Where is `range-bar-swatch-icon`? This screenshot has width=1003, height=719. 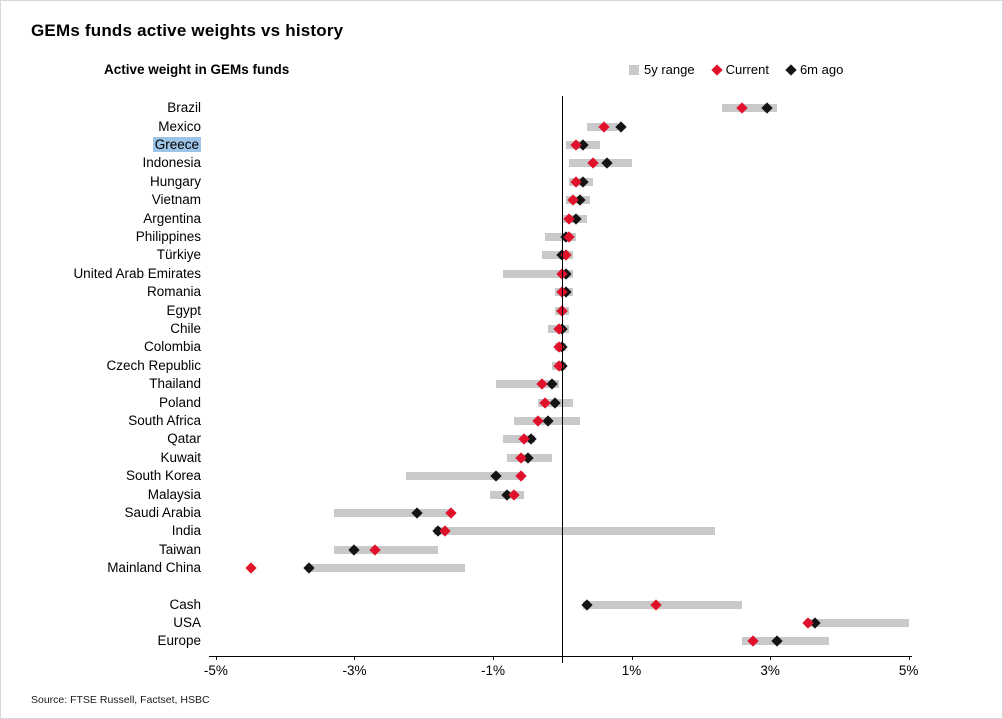 range-bar-swatch-icon is located at coordinates (634, 69).